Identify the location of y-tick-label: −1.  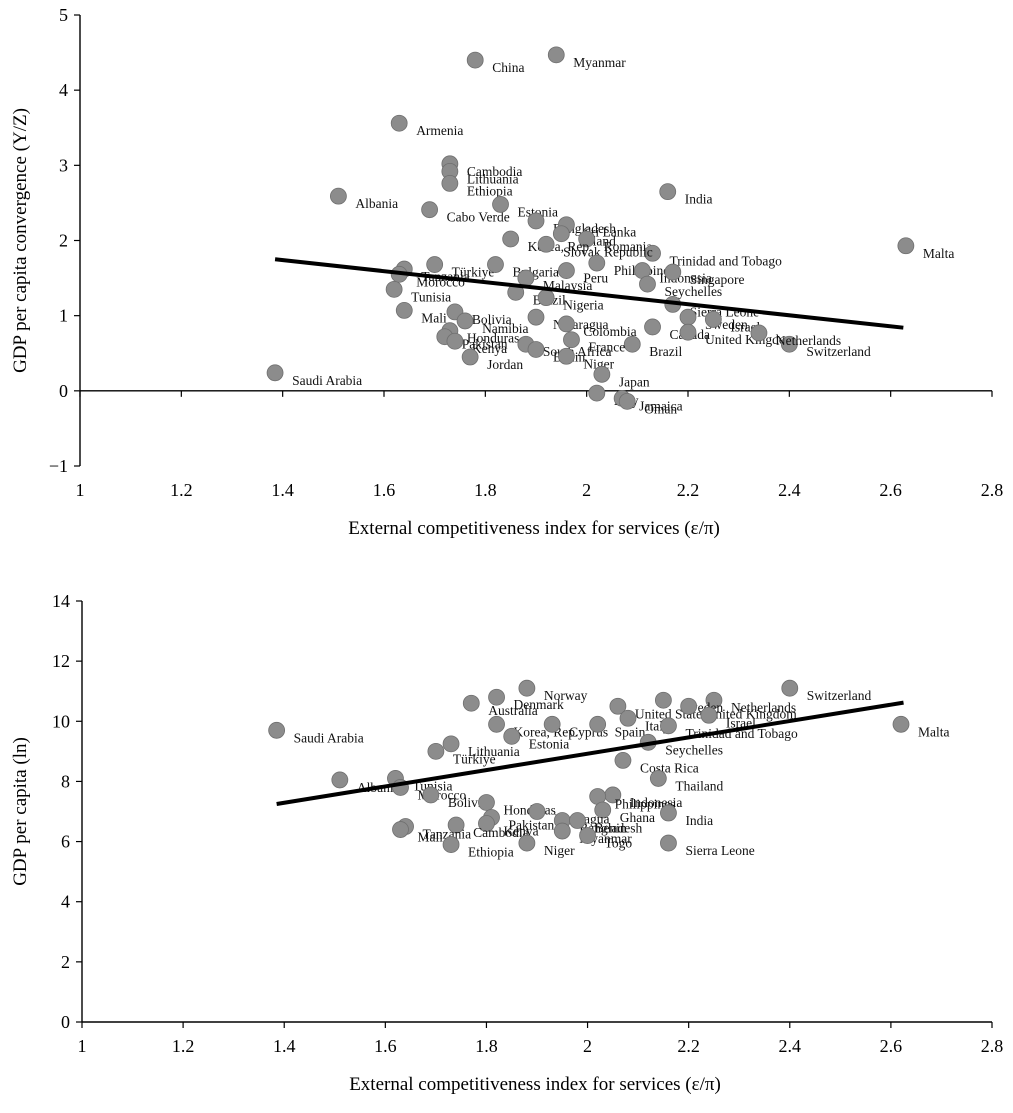
(58, 466).